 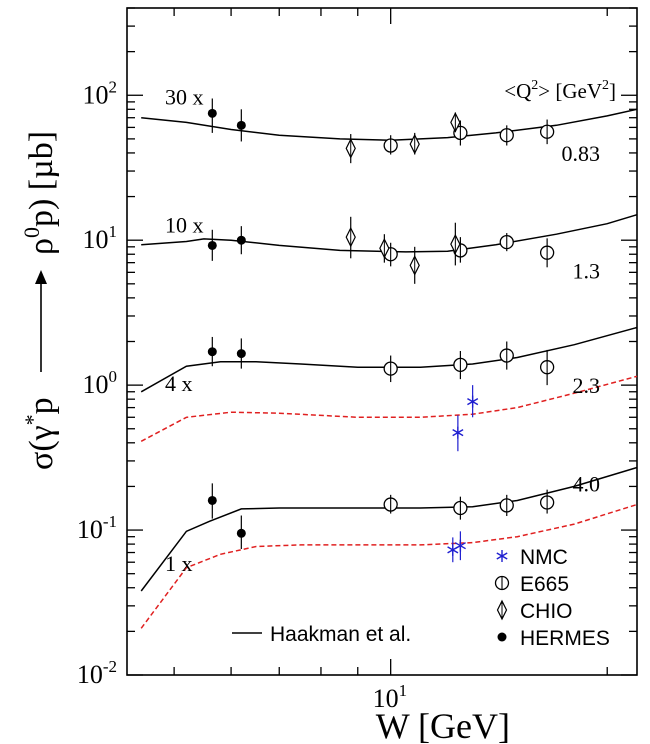 I want to click on scale-factor-label: 1 x, so click(x=179, y=563).